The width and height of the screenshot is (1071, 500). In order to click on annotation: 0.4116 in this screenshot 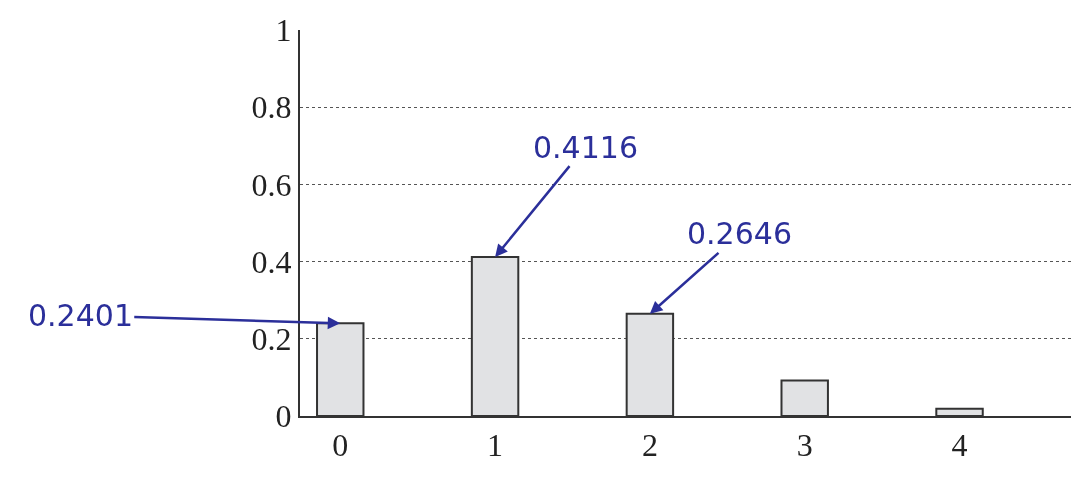, I will do `click(585, 147)`.